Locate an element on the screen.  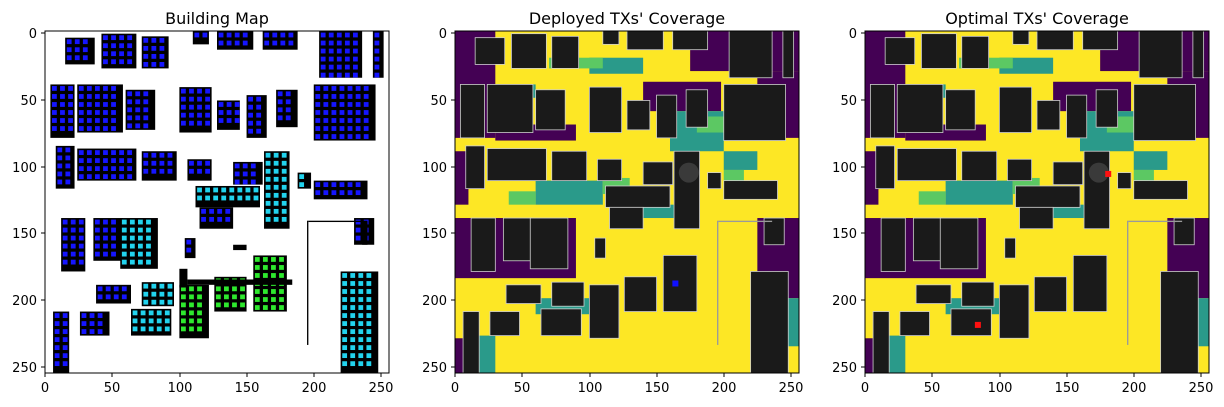
deployed-coverage-x-tick-label: 250 is located at coordinates (791, 388).